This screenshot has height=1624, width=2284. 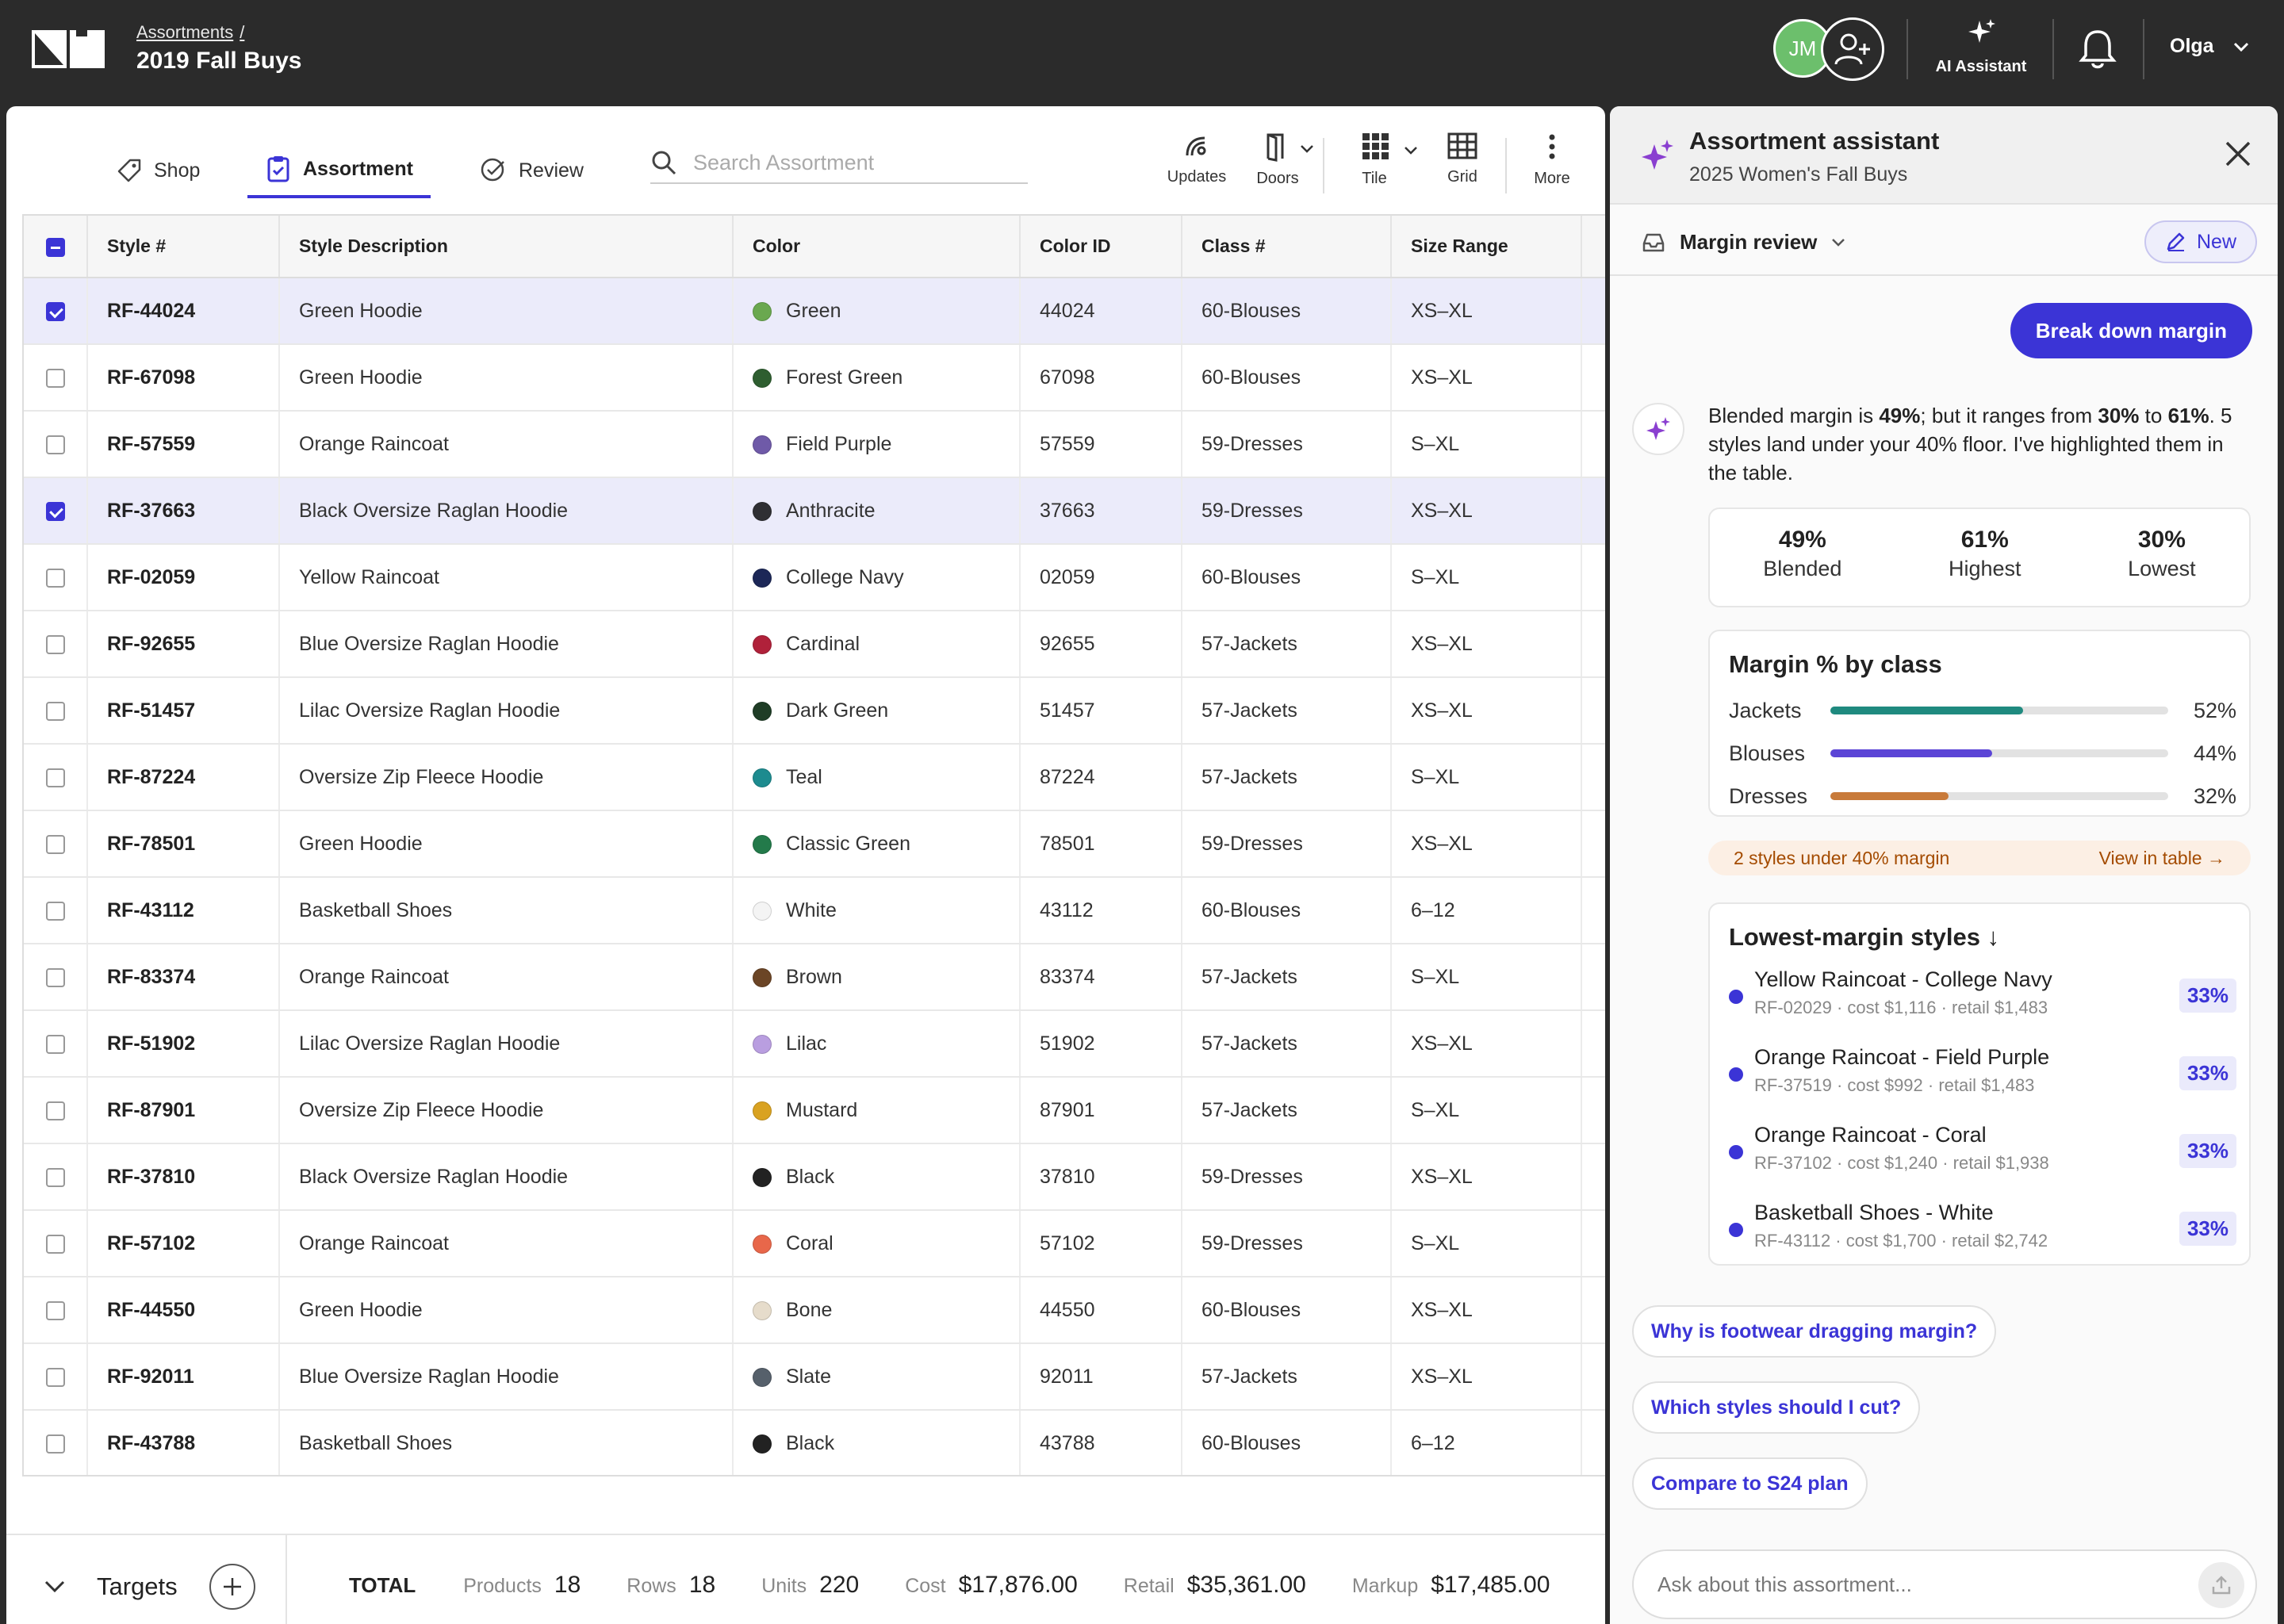 What do you see at coordinates (1391, 160) in the screenshot?
I see `tile-button: Tile` at bounding box center [1391, 160].